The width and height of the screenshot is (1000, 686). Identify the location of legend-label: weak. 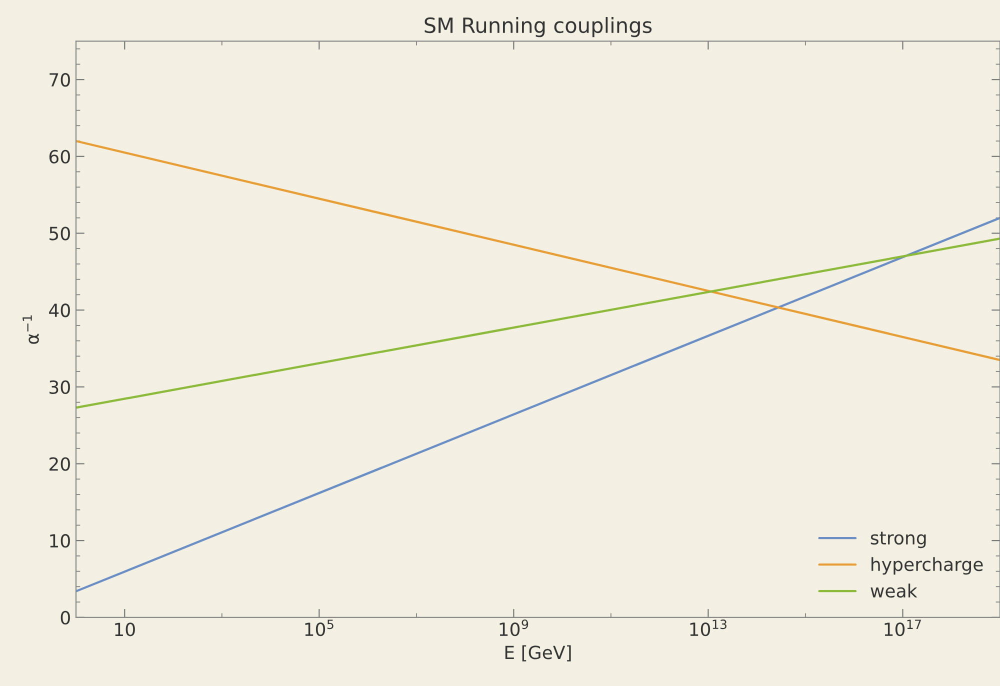
(894, 591).